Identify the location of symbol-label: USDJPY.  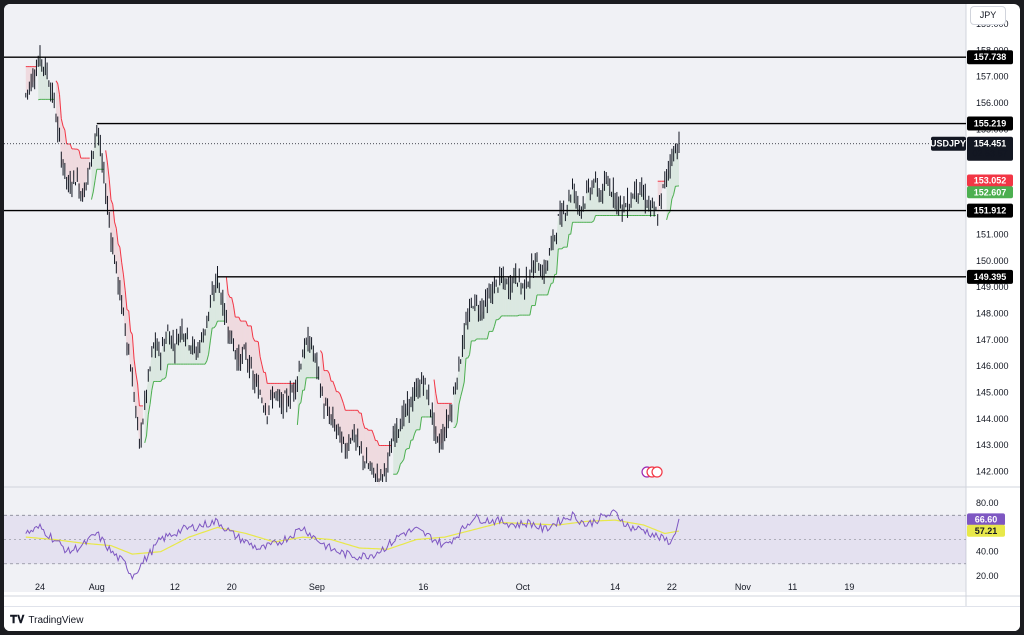
(948, 144).